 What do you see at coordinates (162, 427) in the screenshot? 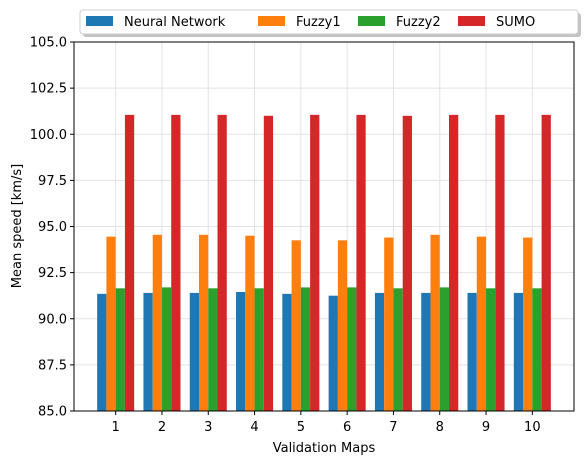
I see `x-tick-label: 2` at bounding box center [162, 427].